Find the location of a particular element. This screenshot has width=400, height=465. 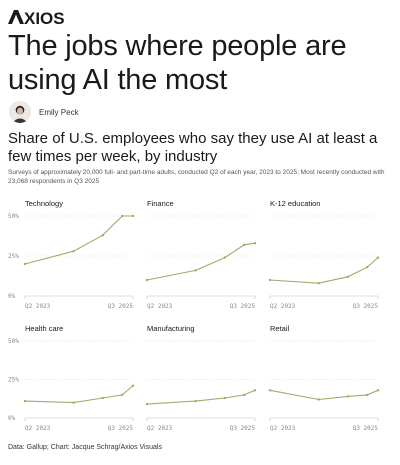

panel-title: Manufacturing is located at coordinates (171, 328).